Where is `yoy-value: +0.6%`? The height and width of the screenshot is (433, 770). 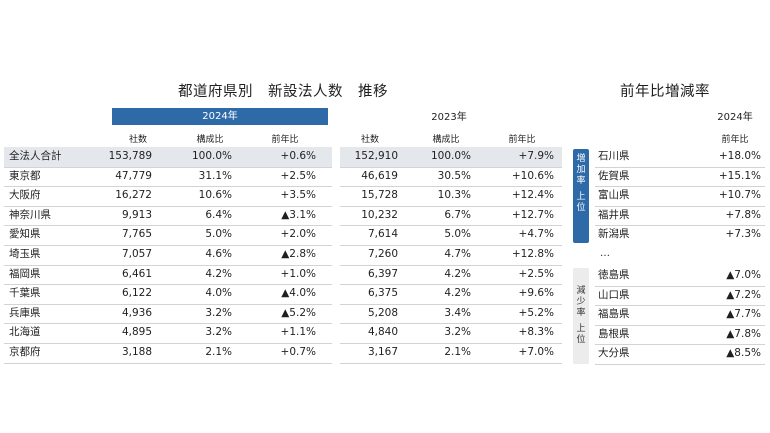 yoy-value: +0.6% is located at coordinates (298, 156).